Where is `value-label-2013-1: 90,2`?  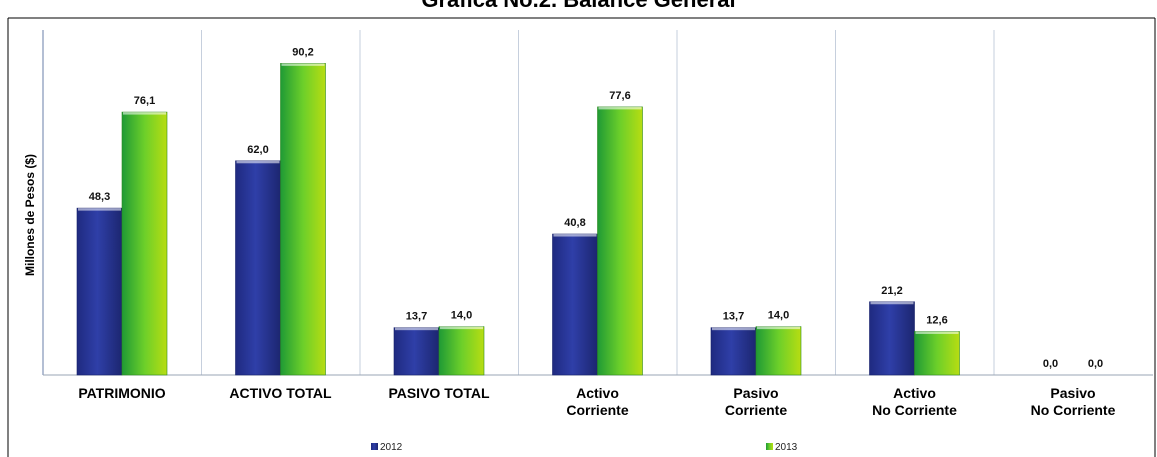 value-label-2013-1: 90,2 is located at coordinates (302, 52).